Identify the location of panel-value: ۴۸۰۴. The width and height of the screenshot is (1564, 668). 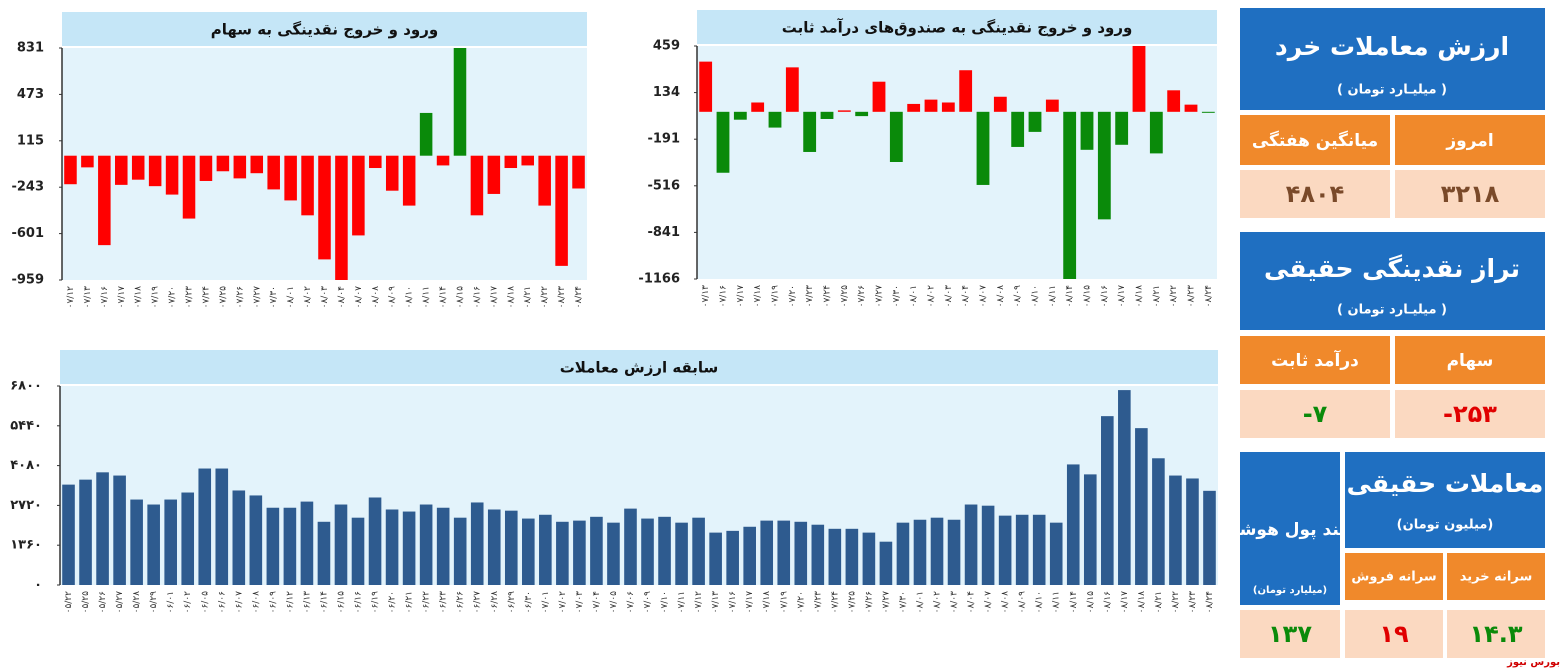
(1315, 194).